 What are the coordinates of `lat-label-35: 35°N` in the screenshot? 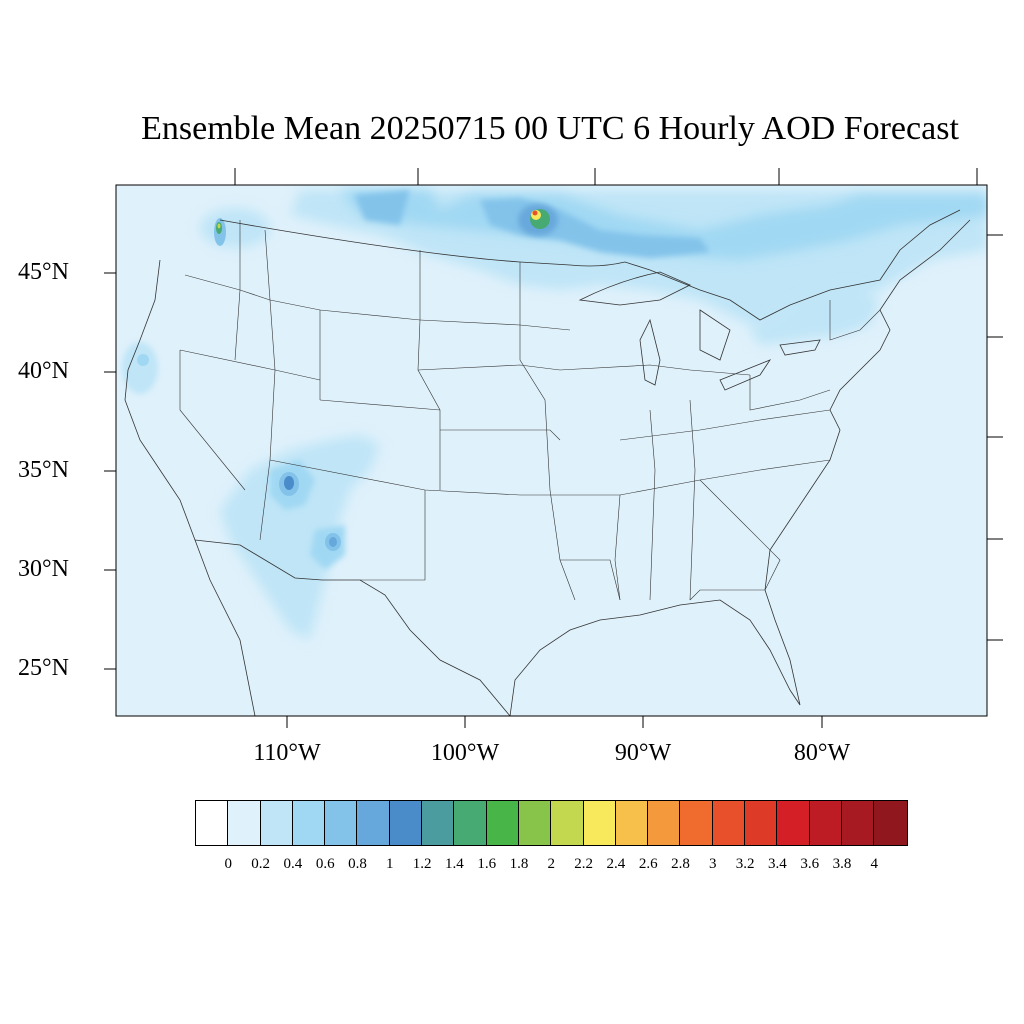 It's located at (43, 470).